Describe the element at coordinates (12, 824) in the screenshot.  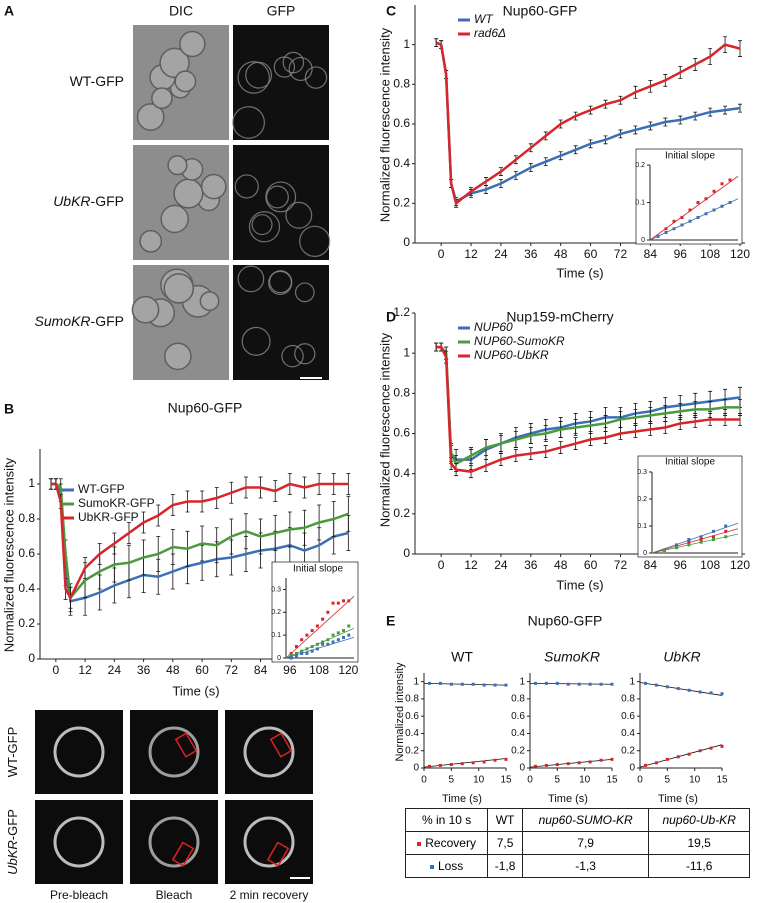
I see `label-text: -GFP` at that location.